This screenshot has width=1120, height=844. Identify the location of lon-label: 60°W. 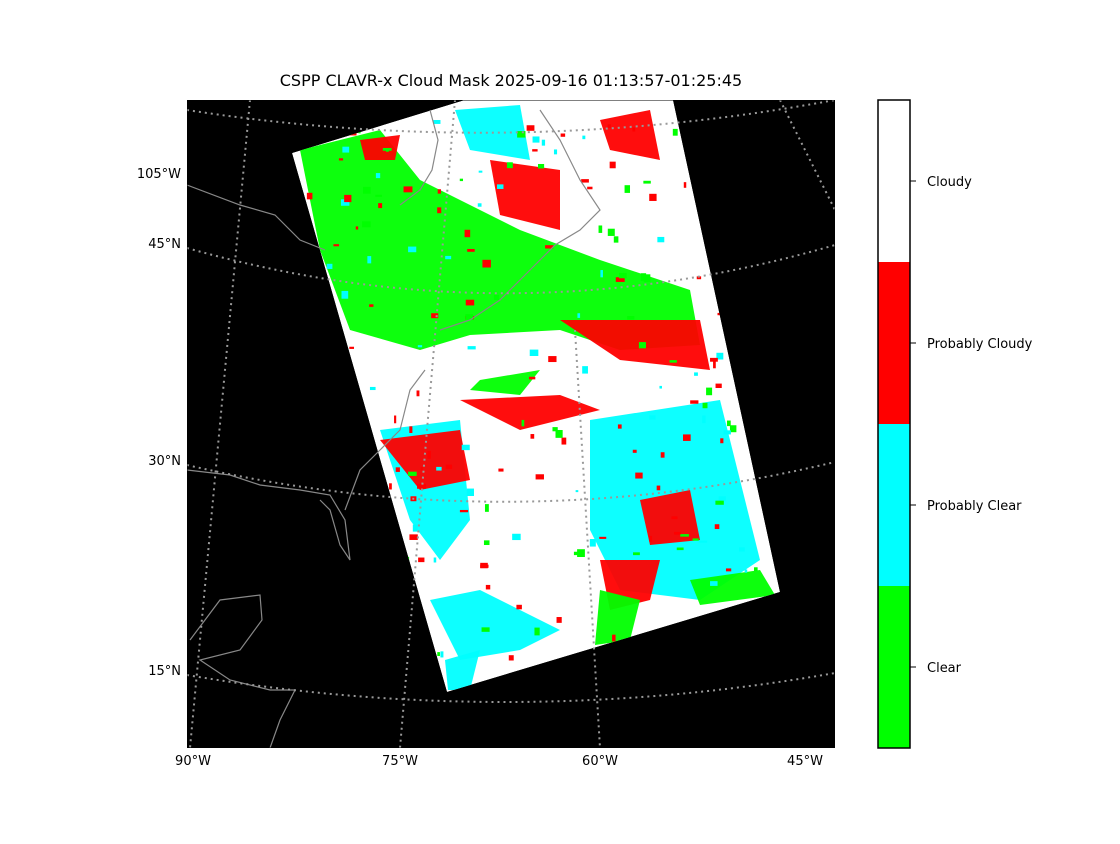
(600, 761).